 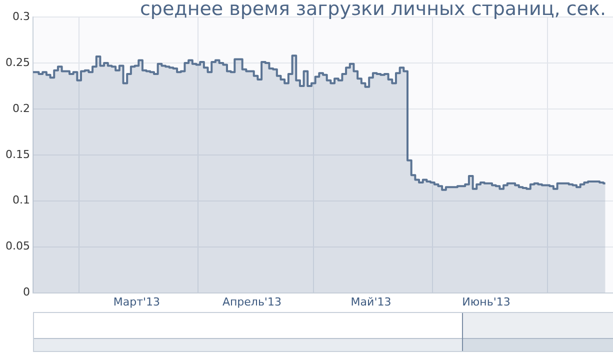 I want to click on x-tick-label: Июнь'13, so click(x=486, y=301).